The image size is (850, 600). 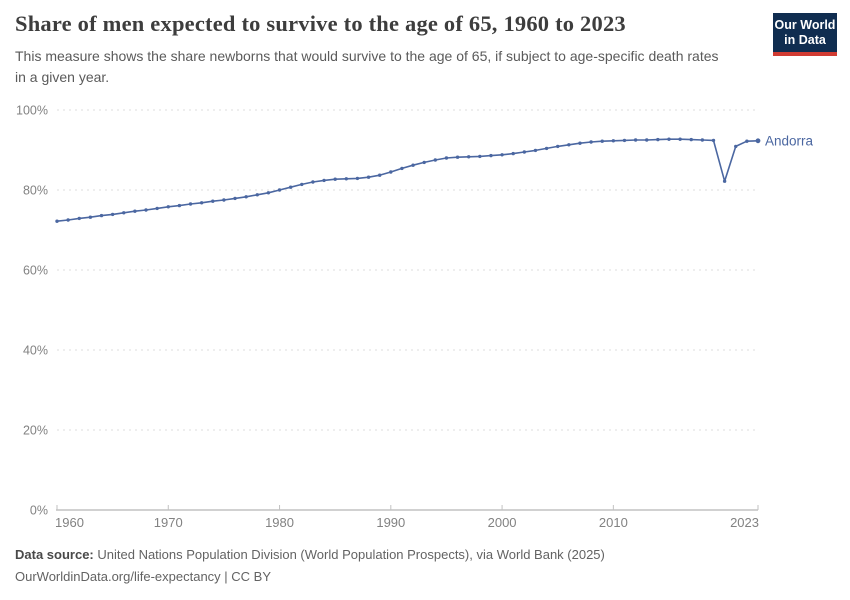 What do you see at coordinates (613, 522) in the screenshot?
I see `x-tick-label: 2010` at bounding box center [613, 522].